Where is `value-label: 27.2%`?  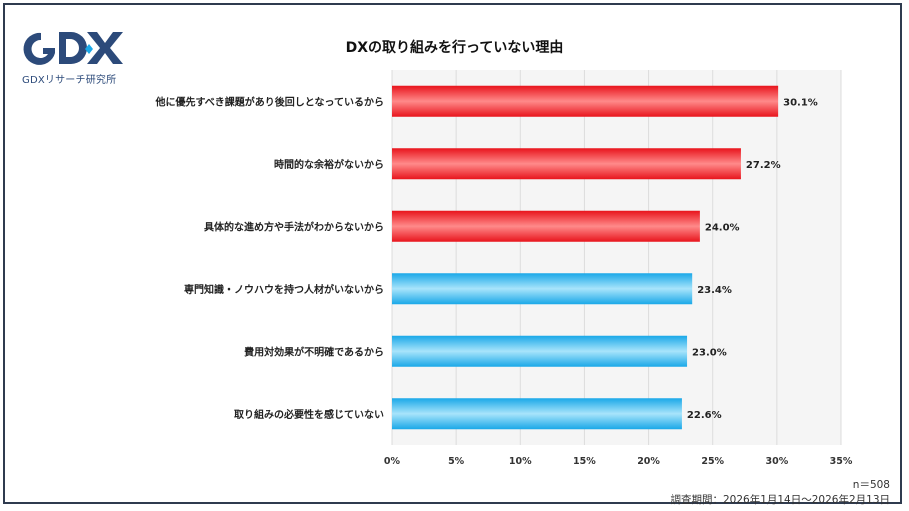
value-label: 27.2% is located at coordinates (763, 165).